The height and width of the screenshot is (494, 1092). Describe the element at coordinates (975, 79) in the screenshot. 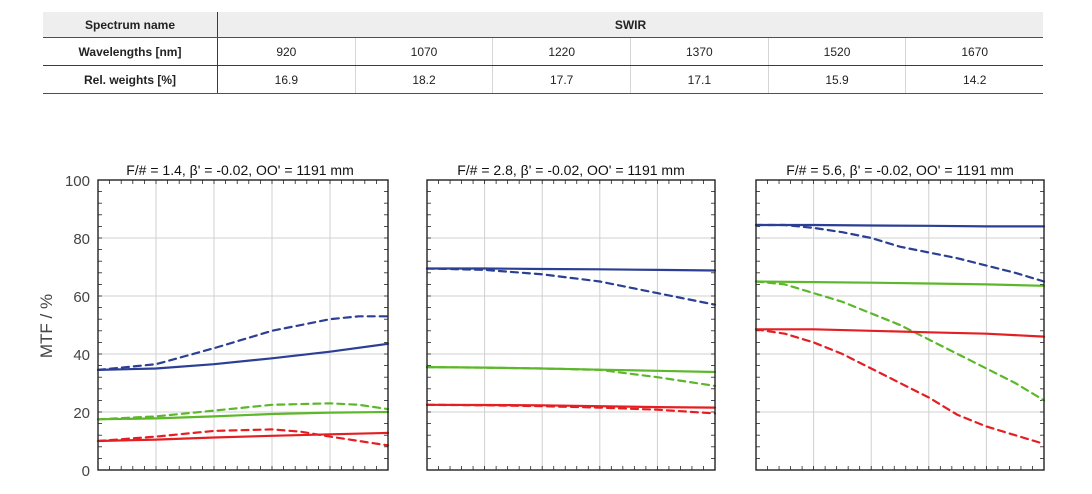

I see `table-cell: 14.2` at that location.